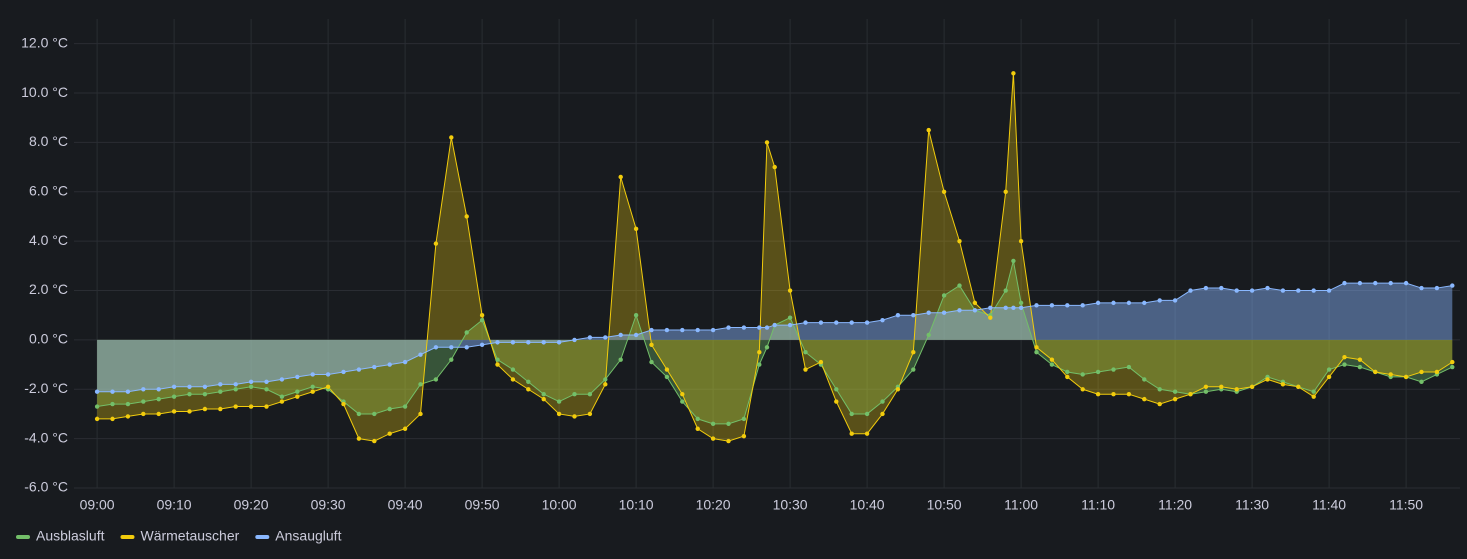  What do you see at coordinates (1175, 505) in the screenshot?
I see `x-tick-label: 11:20` at bounding box center [1175, 505].